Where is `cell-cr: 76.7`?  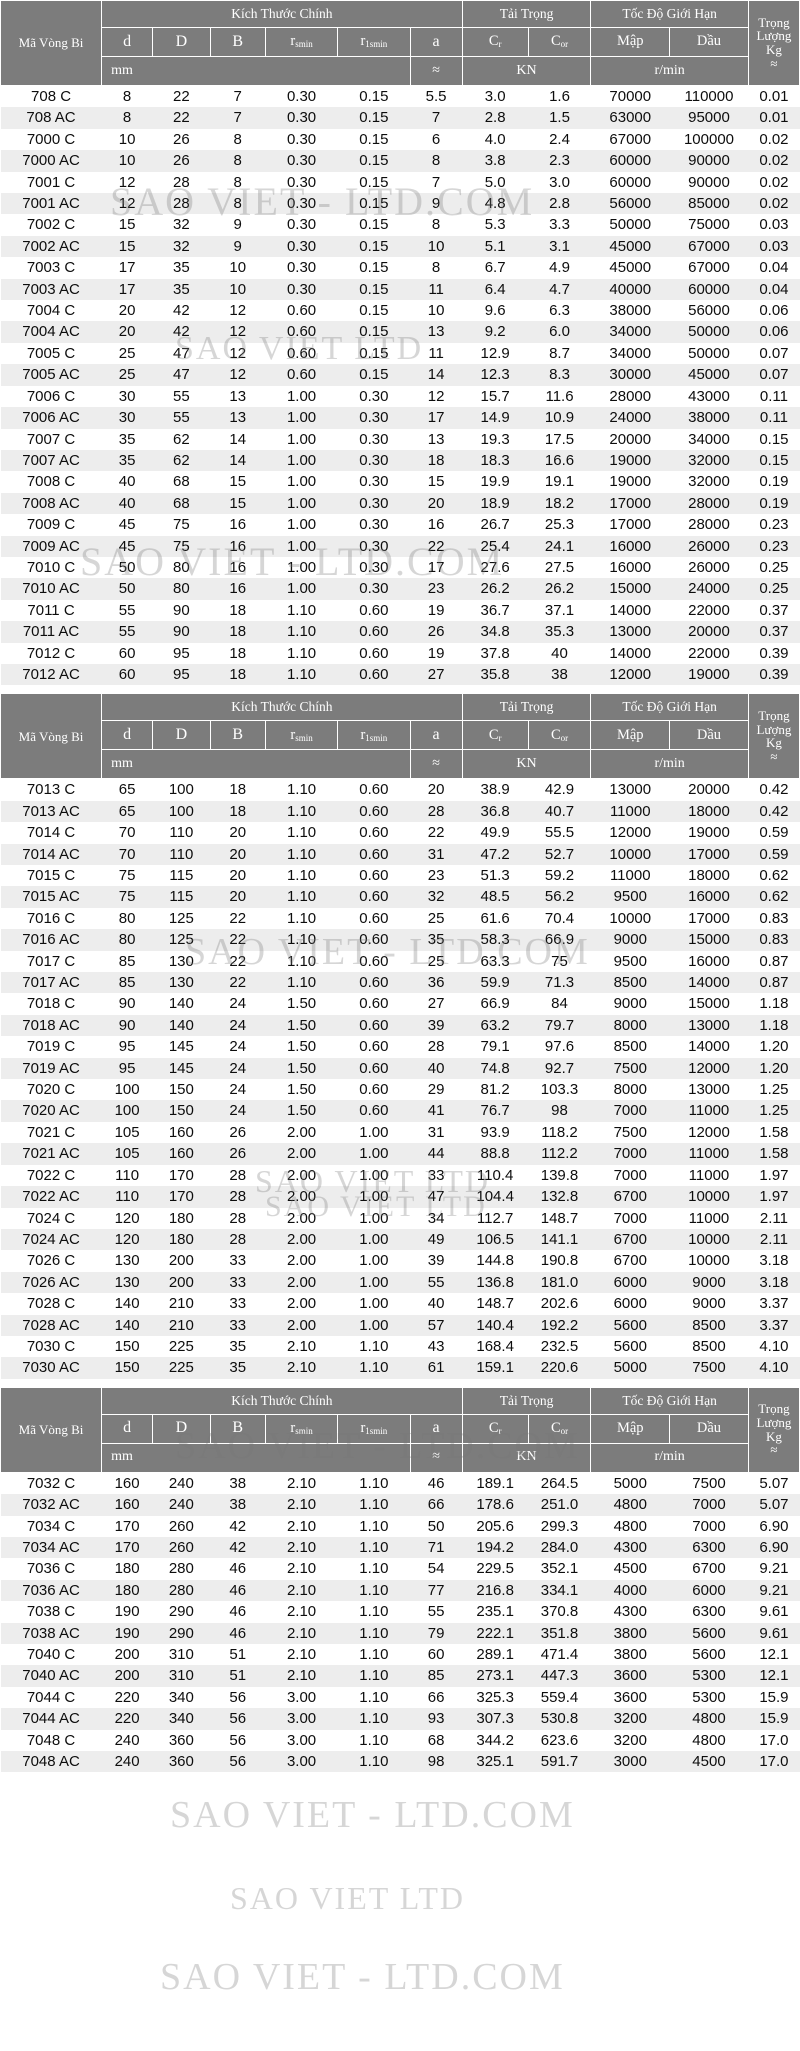 cell-cr: 76.7 is located at coordinates (495, 1111).